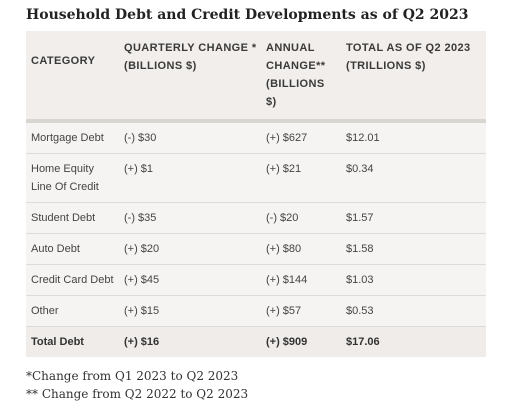 The width and height of the screenshot is (511, 415). Describe the element at coordinates (413, 77) in the screenshot. I see `header-total: TOTAL AS OF Q2 2023 (TRILLIONS $)` at that location.